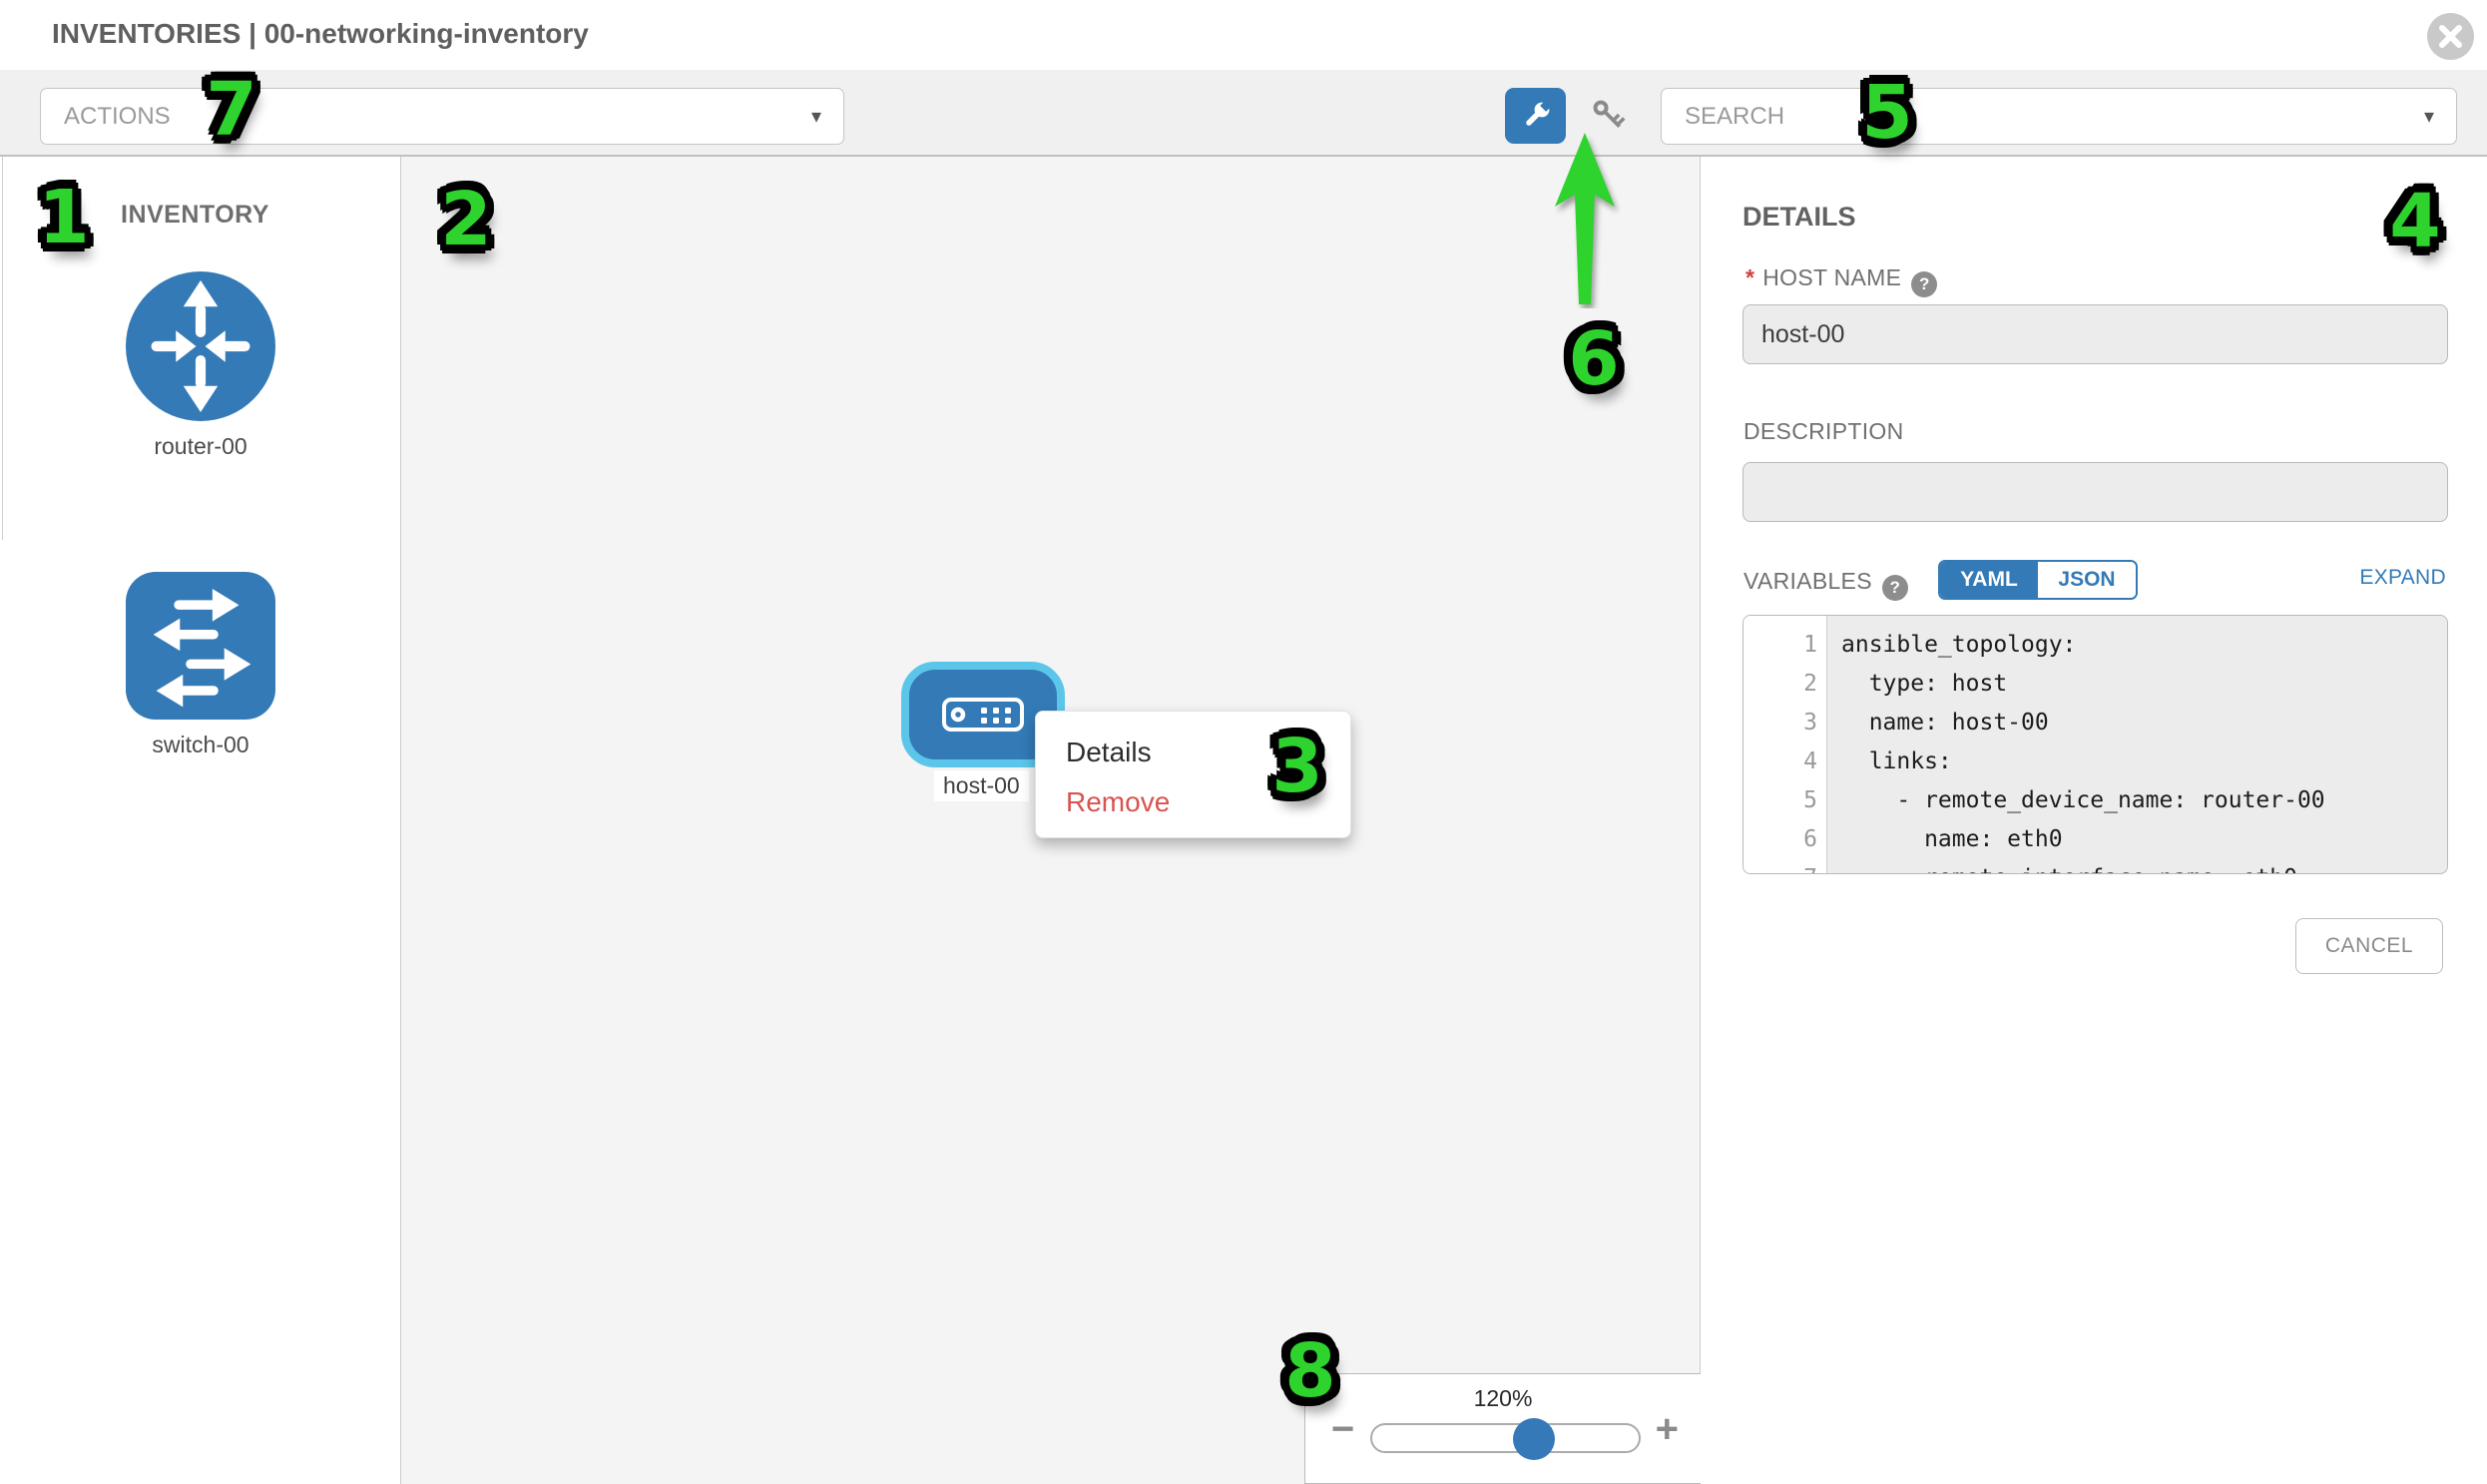 The width and height of the screenshot is (2487, 1484). Describe the element at coordinates (1780, 866) in the screenshot. I see `line-number: 7` at that location.